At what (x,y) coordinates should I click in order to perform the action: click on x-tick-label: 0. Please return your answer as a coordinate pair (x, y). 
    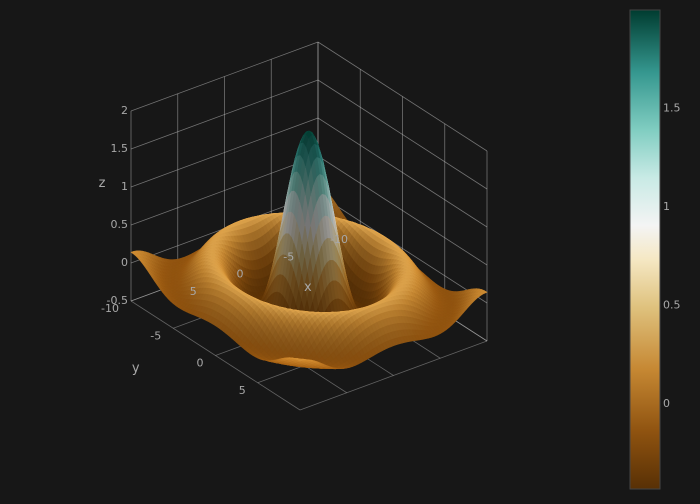
    Looking at the image, I should click on (240, 274).